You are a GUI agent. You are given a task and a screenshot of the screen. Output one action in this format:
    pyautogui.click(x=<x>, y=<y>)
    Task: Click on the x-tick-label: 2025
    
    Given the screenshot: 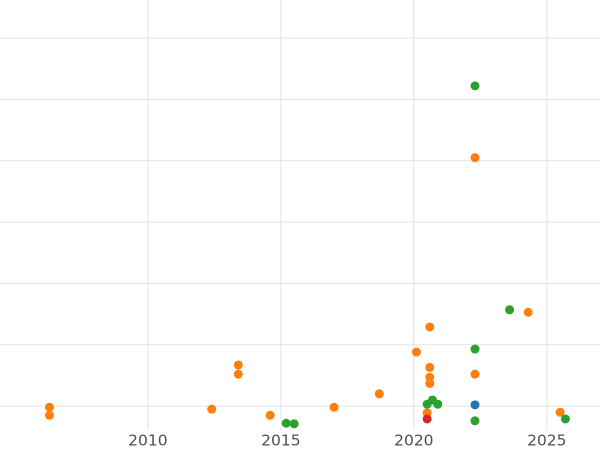 What is the action you would take?
    pyautogui.click(x=546, y=441)
    